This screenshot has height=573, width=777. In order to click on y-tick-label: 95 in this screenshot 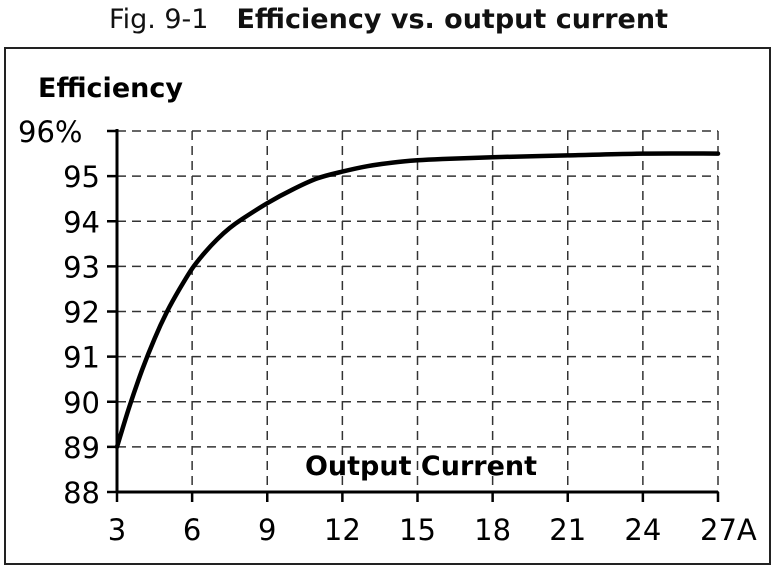, I will do `click(81, 177)`.